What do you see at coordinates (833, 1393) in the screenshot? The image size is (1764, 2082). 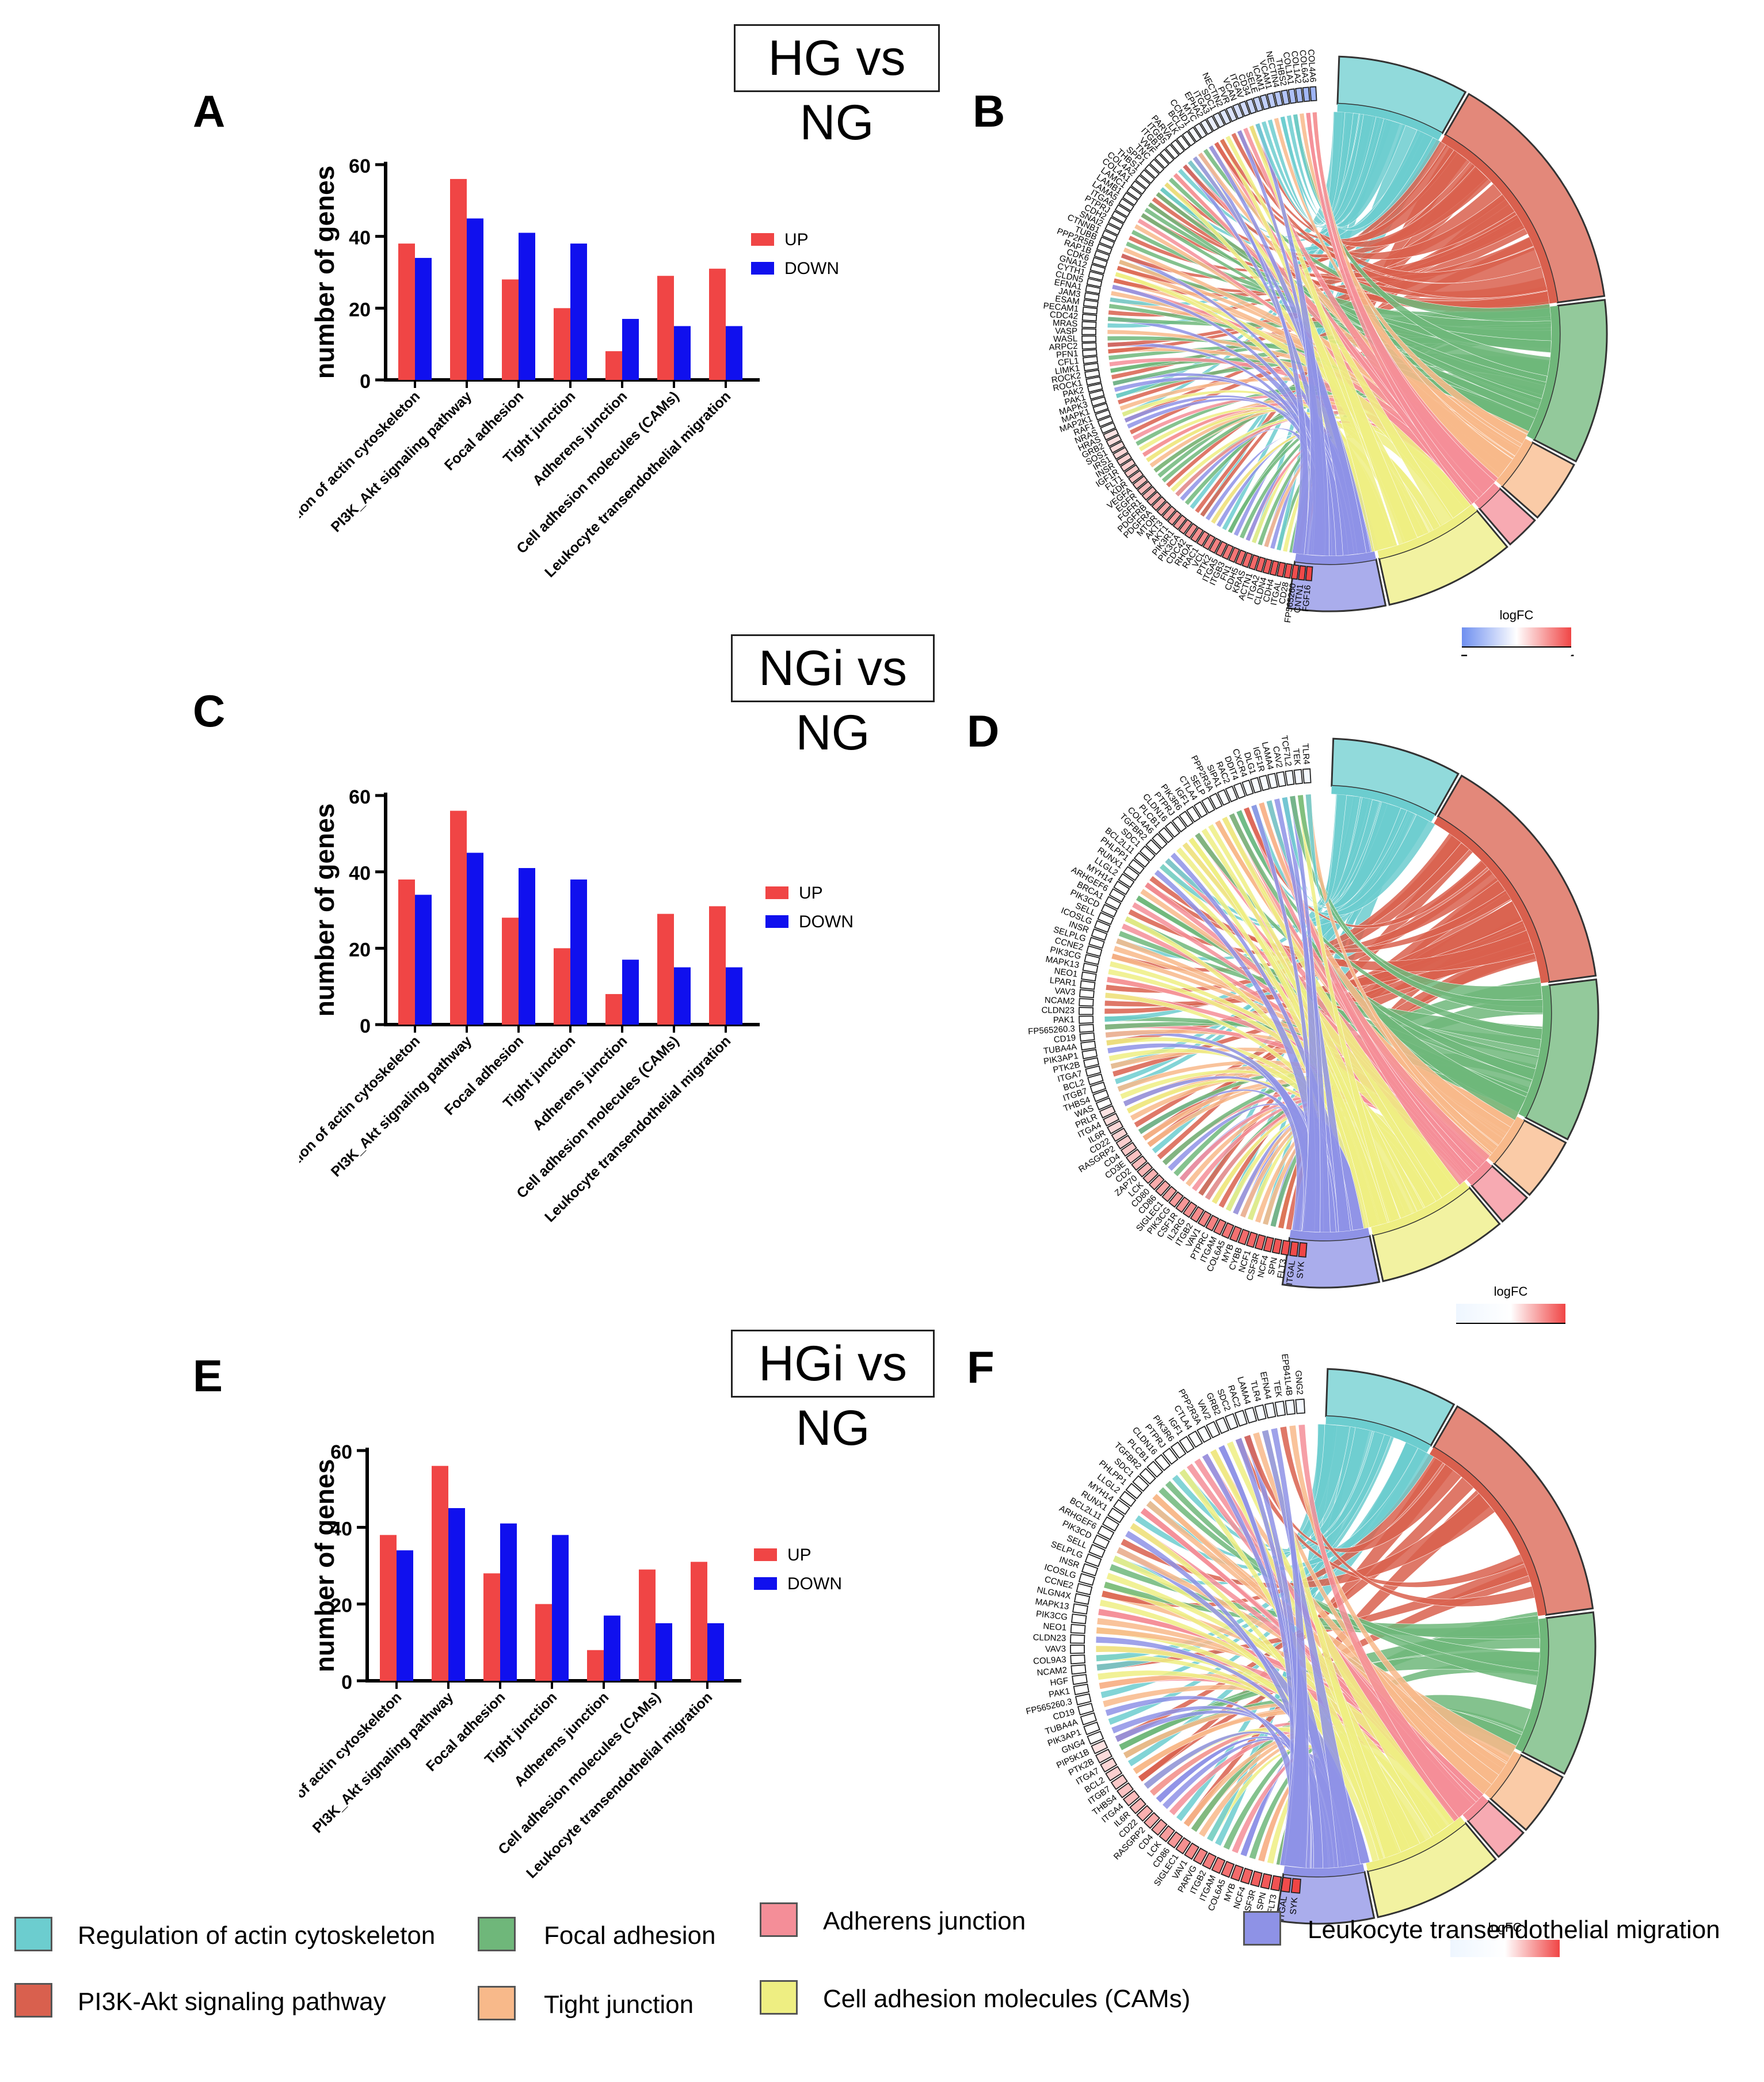 I see `title-hgi-vs-ng: HGi vs NG` at bounding box center [833, 1393].